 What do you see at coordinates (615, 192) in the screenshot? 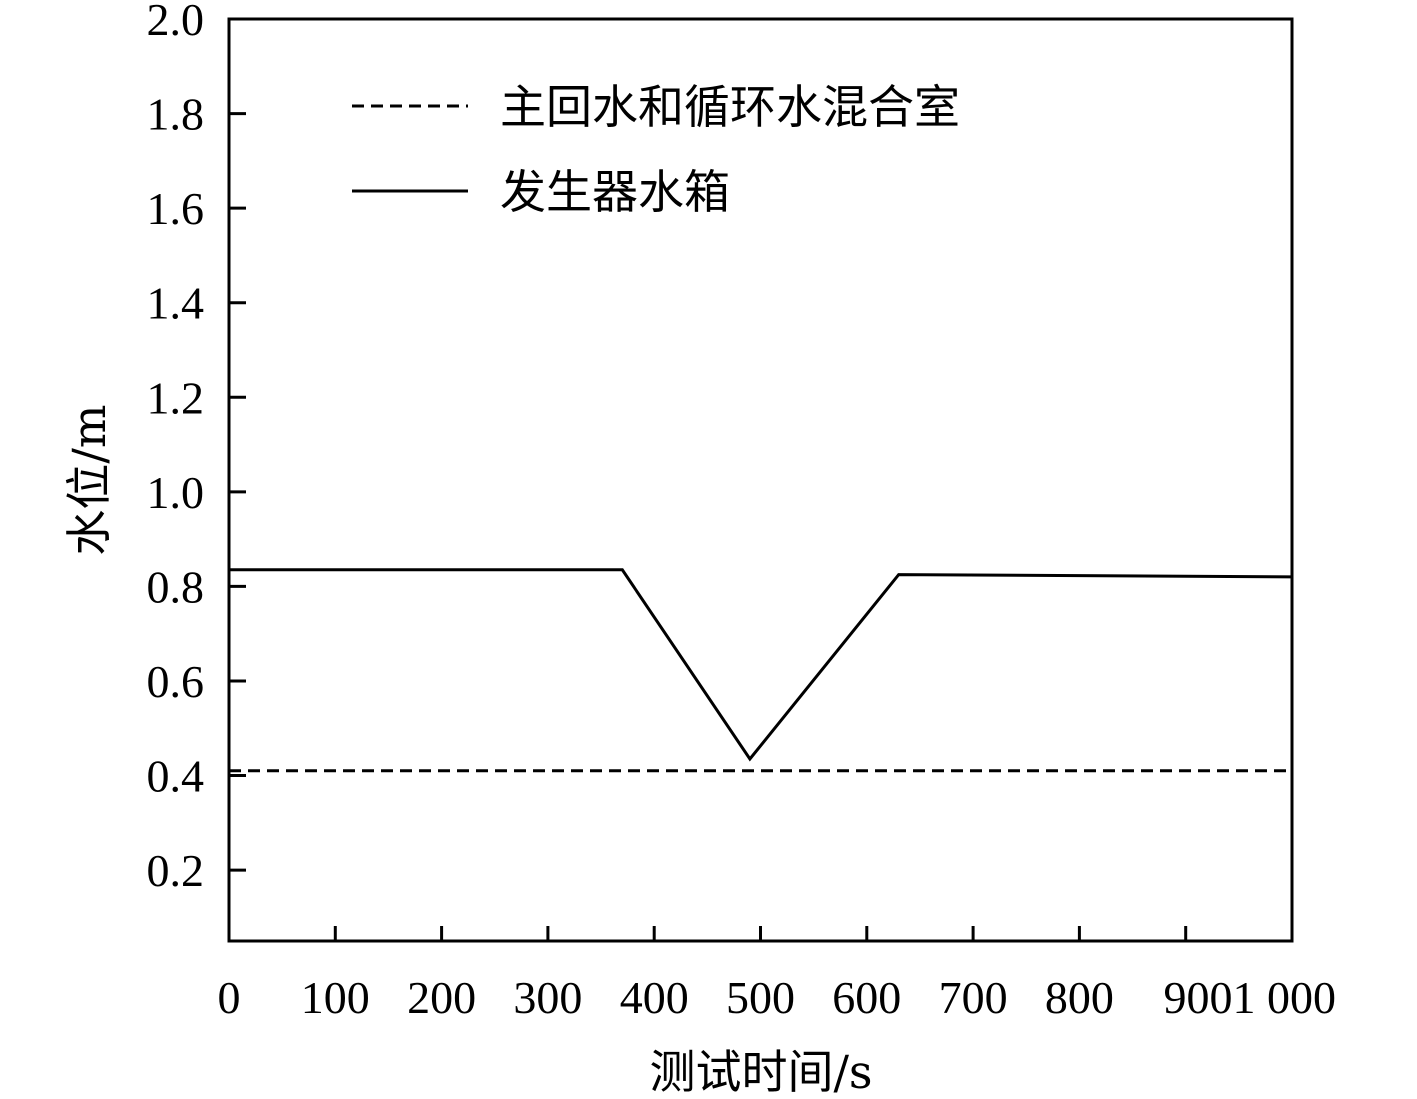
I see `legend-label-1: 发生器水箱` at bounding box center [615, 192].